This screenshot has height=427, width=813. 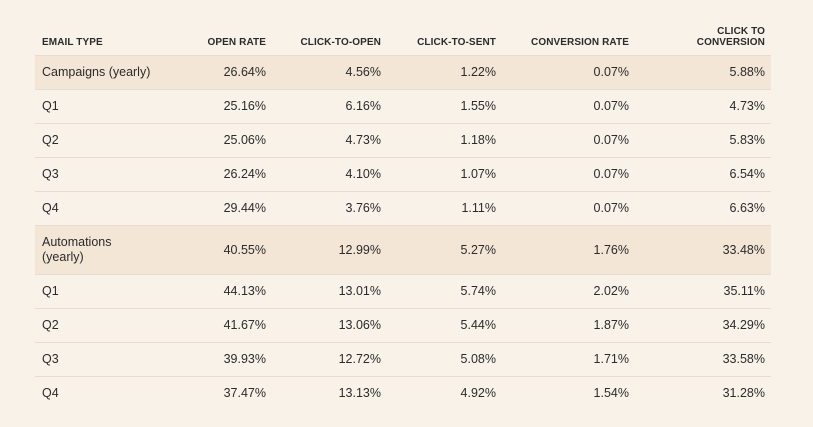 What do you see at coordinates (244, 393) in the screenshot?
I see `cell-open-rate: 37.47%` at bounding box center [244, 393].